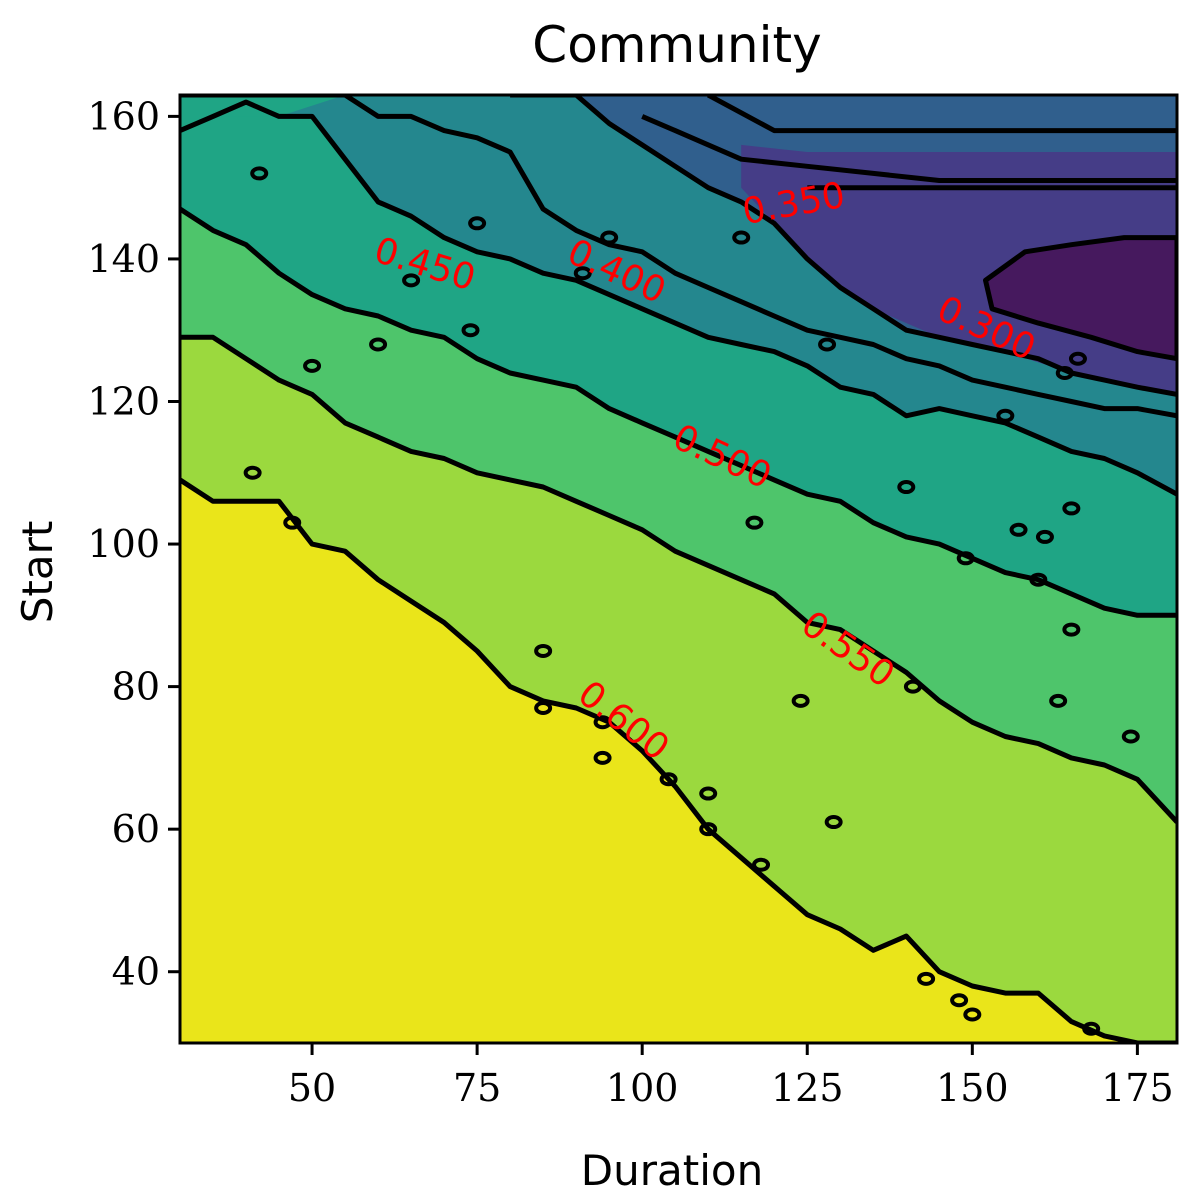 Image resolution: width=1200 pixels, height=1200 pixels. What do you see at coordinates (642, 1088) in the screenshot?
I see `x-tick-label: 100` at bounding box center [642, 1088].